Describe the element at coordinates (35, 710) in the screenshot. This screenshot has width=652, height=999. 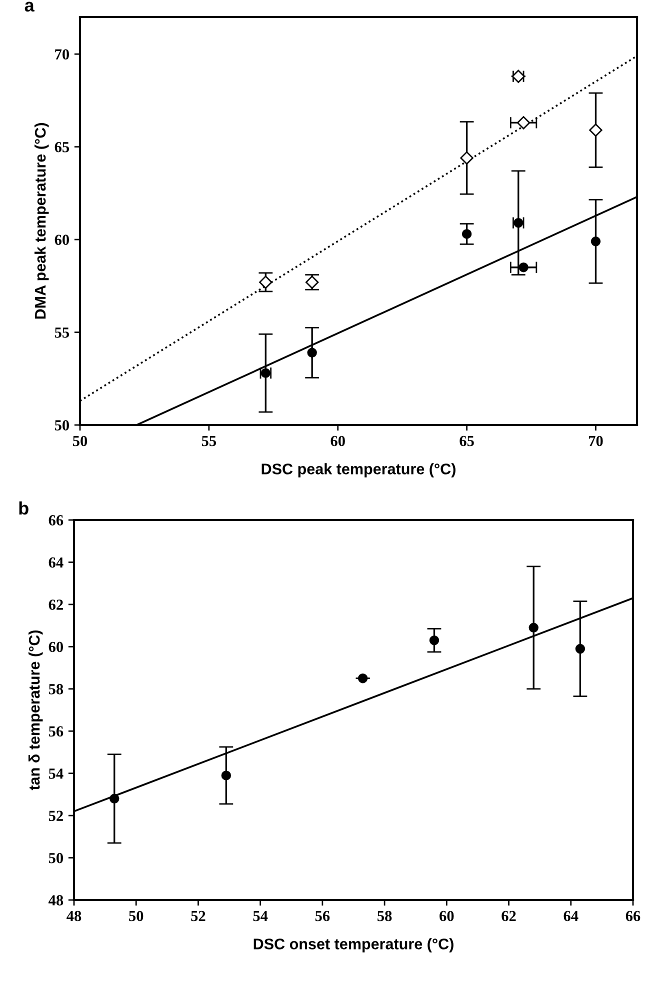
I see `y-axis-title: tan δ temperature (°C)` at that location.